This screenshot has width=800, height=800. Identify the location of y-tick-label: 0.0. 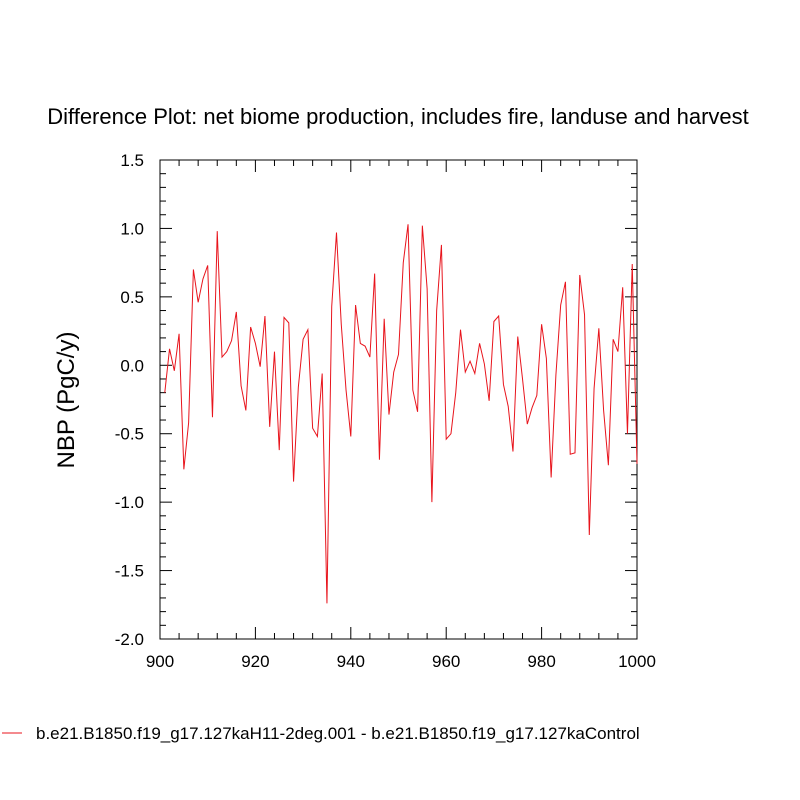
(132, 365).